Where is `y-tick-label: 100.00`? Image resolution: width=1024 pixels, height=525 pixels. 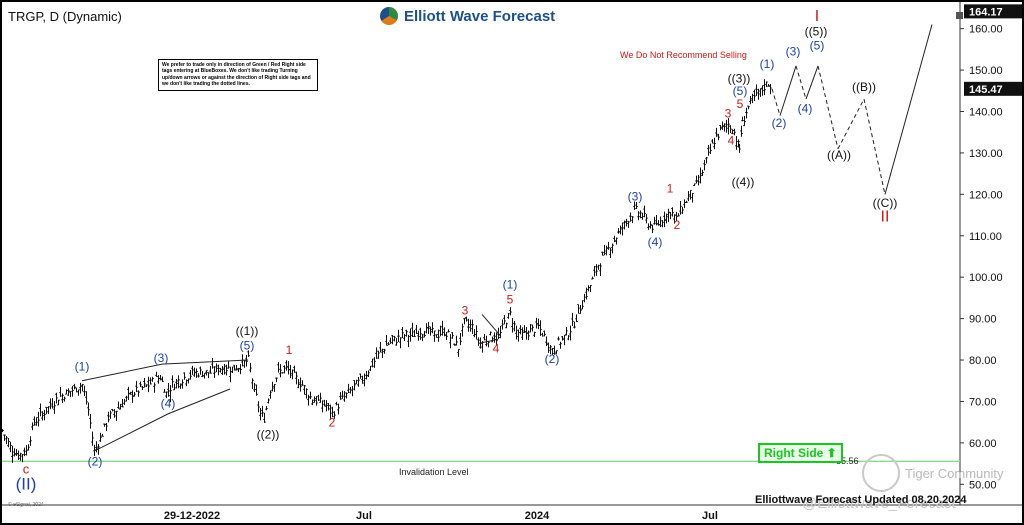
y-tick-label: 100.00 is located at coordinates (986, 278).